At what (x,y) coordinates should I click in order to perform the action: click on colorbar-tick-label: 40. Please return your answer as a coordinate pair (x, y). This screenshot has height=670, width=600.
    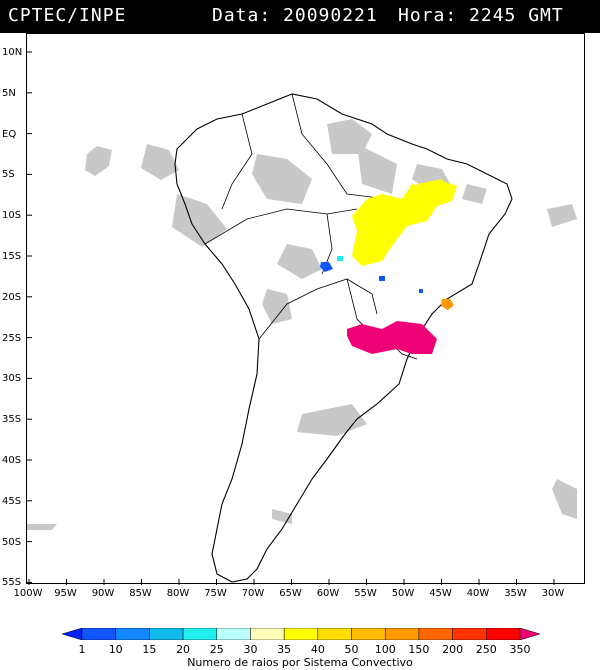
    Looking at the image, I should click on (317, 649).